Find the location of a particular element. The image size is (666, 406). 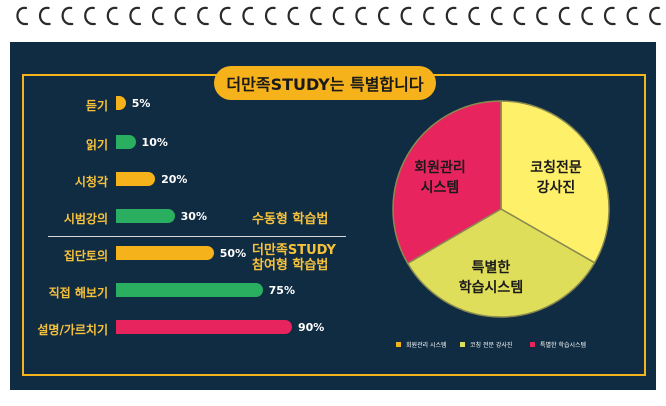

legend-item: 코칭 전문 강사진 is located at coordinates (486, 344).